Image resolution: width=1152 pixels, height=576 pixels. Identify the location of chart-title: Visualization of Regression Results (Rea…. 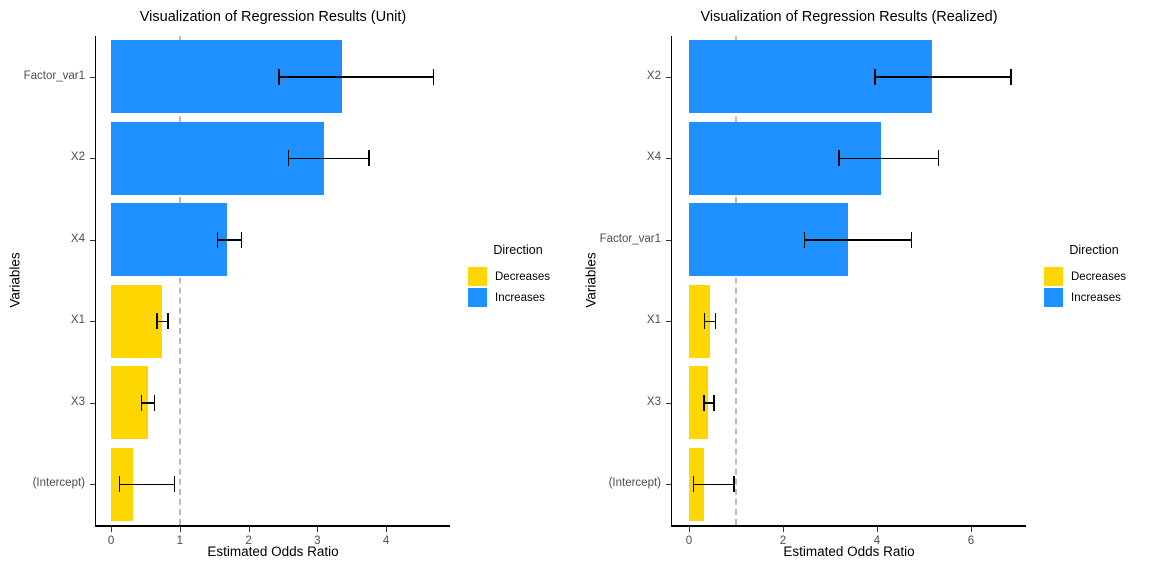
(849, 17).